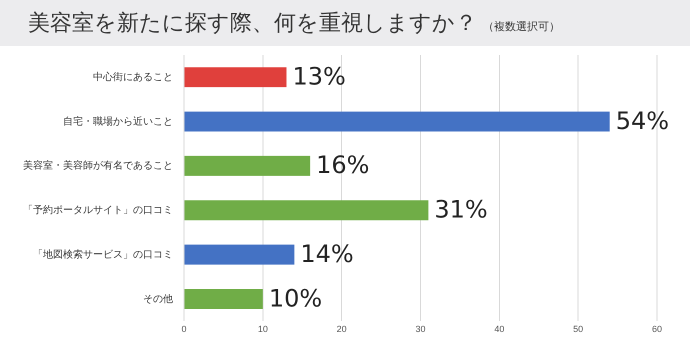 The image size is (690, 344). I want to click on x-tick-label: 30, so click(420, 329).